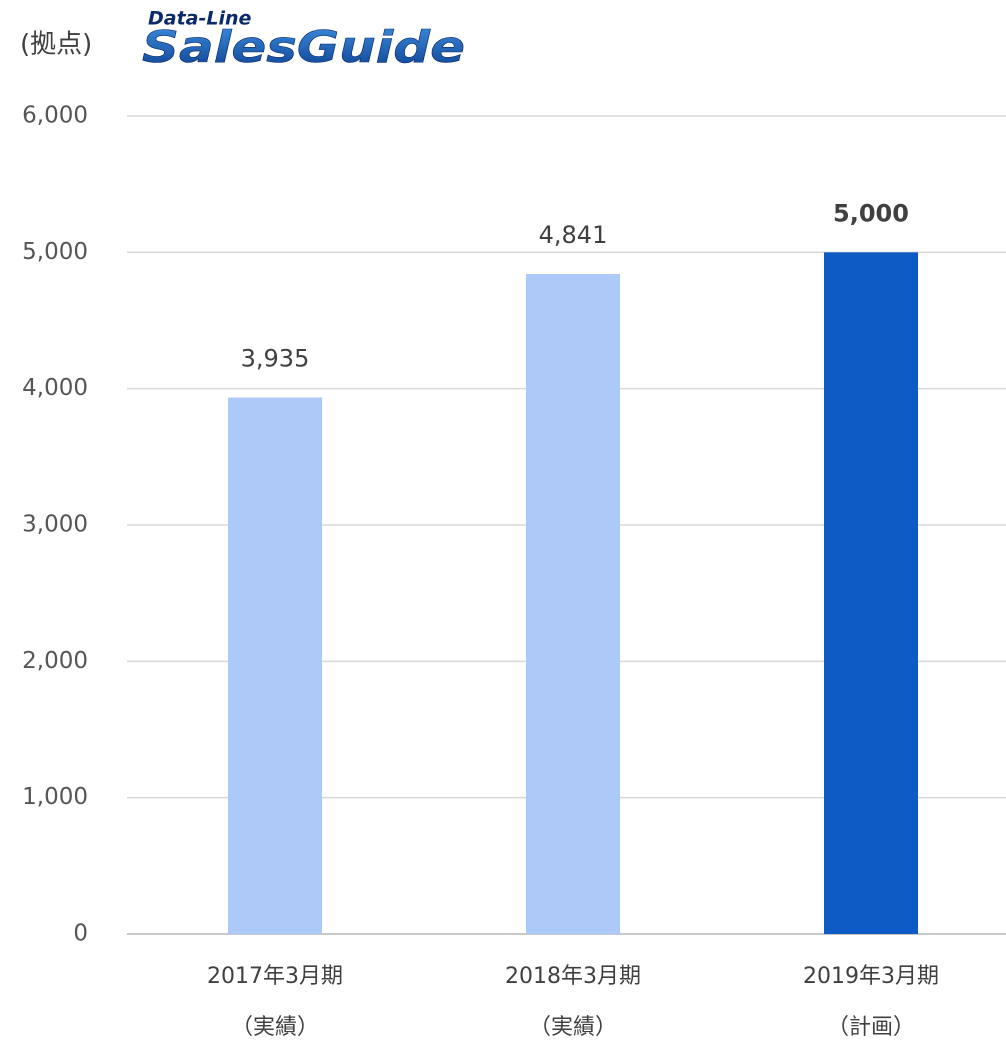  What do you see at coordinates (871, 976) in the screenshot?
I see `x-tick-label: 2019年3月期` at bounding box center [871, 976].